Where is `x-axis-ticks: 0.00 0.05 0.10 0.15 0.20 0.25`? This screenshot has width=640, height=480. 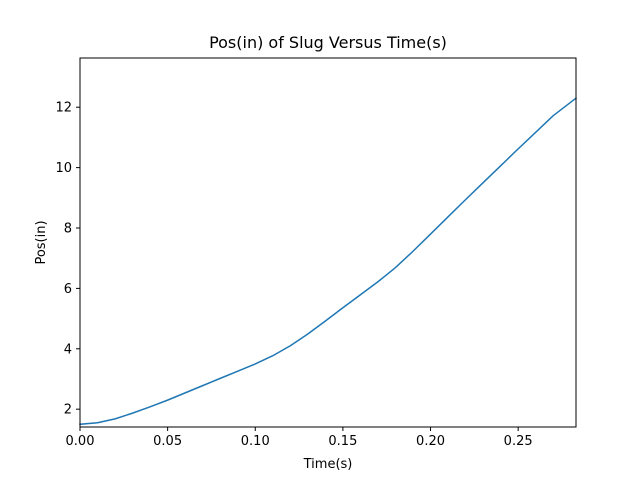
x-axis-ticks: 0.00 0.05 0.10 0.15 0.20 0.25 is located at coordinates (299, 438).